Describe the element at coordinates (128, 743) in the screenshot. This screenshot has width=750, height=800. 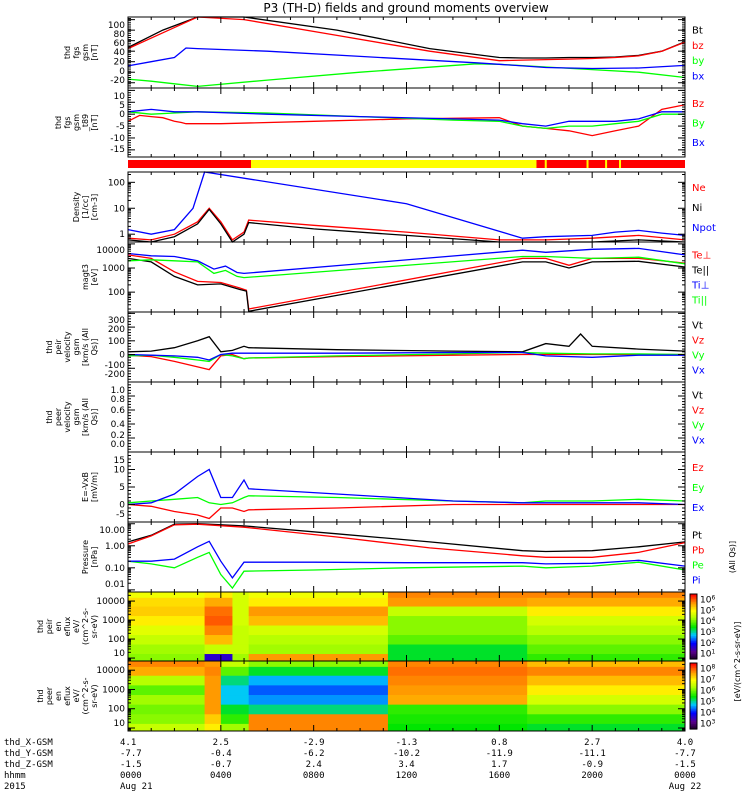
I see `xaxis-row-value: 4.1` at that location.